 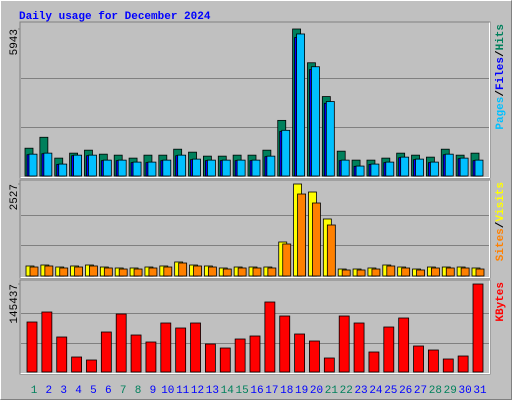 What do you see at coordinates (501, 202) in the screenshot?
I see `legend-entry: Visits` at bounding box center [501, 202].